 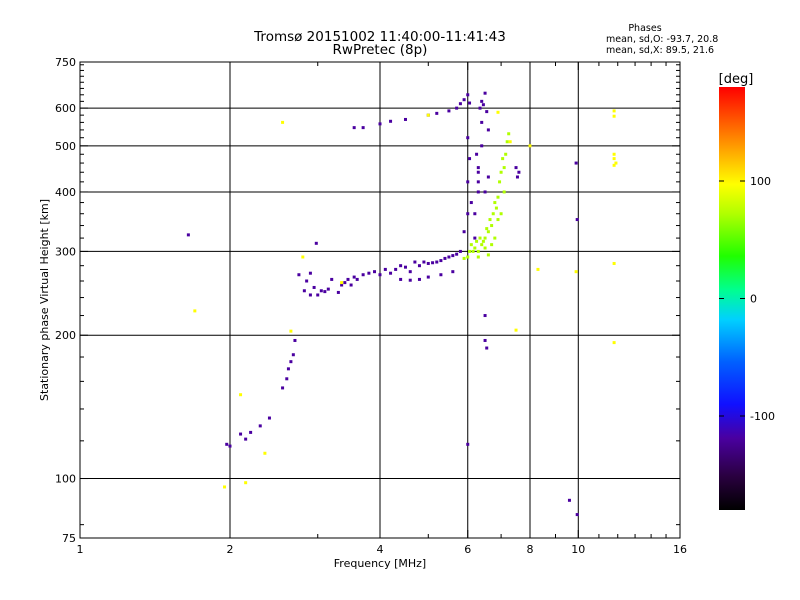 I want to click on y-tick-label: 75, so click(x=69, y=538).